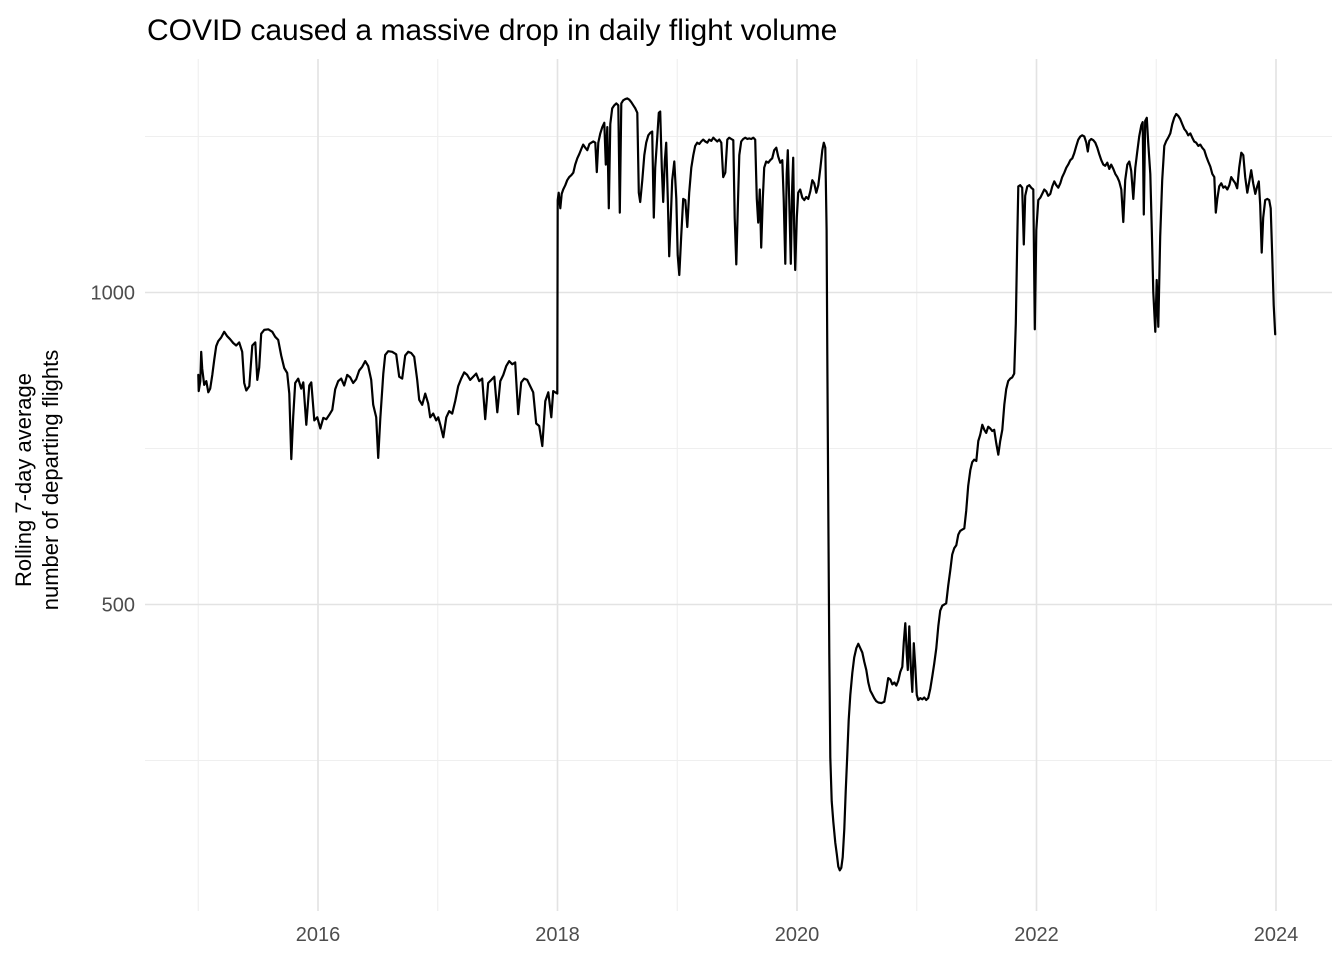 Image resolution: width=1344 pixels, height=960 pixels. I want to click on y-axis-tick-labels: 500 1000, so click(113, 450).